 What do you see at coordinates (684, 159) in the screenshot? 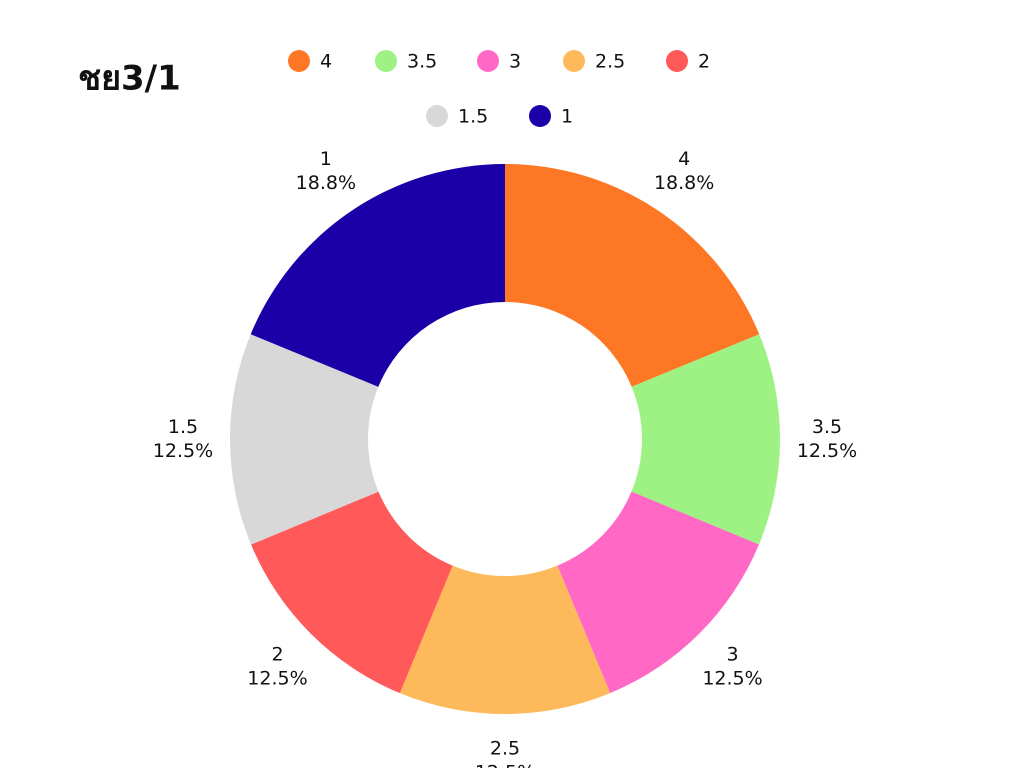
I see `slice-category-label: 4` at bounding box center [684, 159].